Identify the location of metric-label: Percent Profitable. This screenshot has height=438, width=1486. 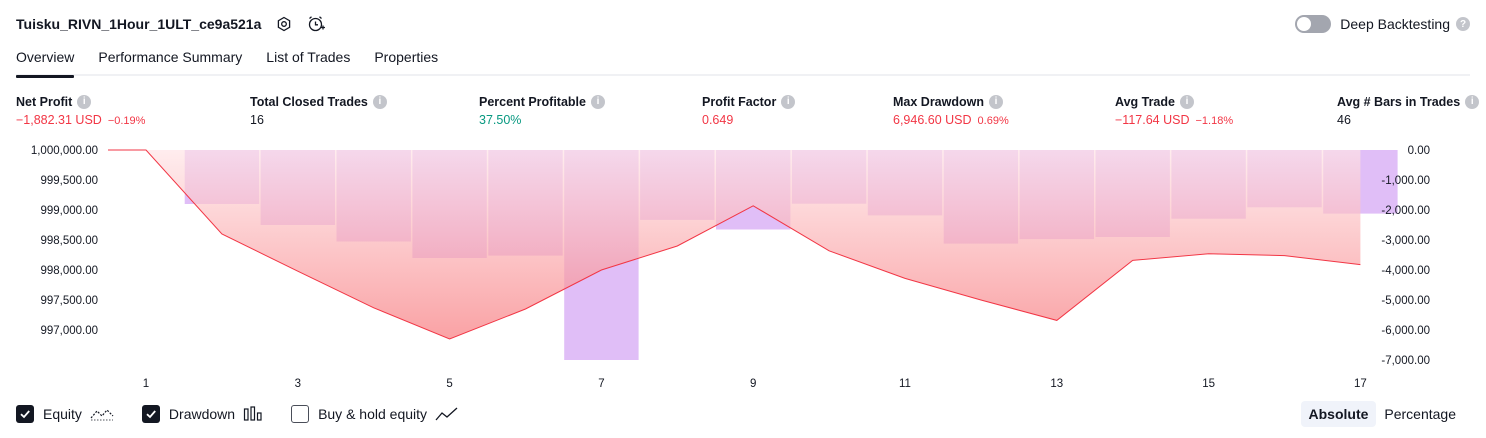
(532, 101).